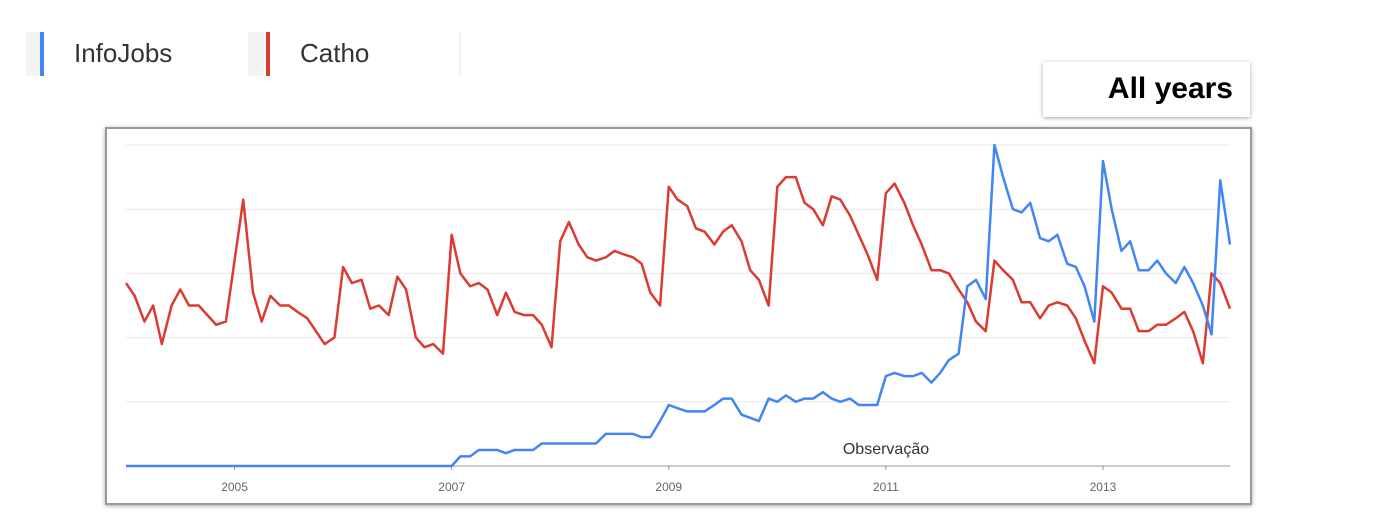 The height and width of the screenshot is (532, 1373). What do you see at coordinates (123, 53) in the screenshot?
I see `legend-label: InfoJobs` at bounding box center [123, 53].